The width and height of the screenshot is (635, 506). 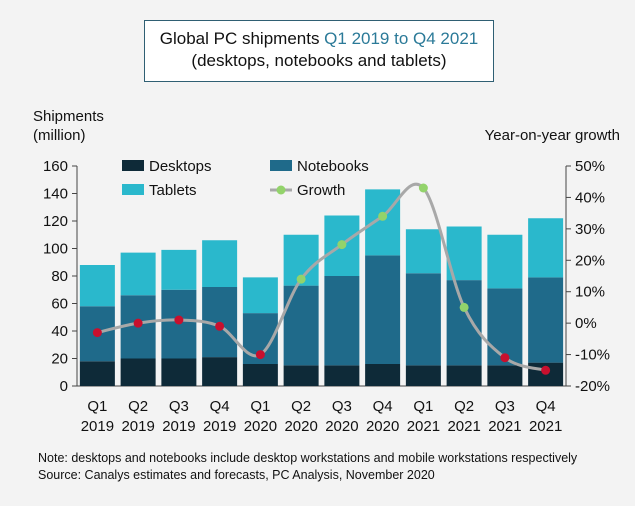 What do you see at coordinates (242, 38) in the screenshot?
I see `chart-title-prefix: Global PC shipments` at bounding box center [242, 38].